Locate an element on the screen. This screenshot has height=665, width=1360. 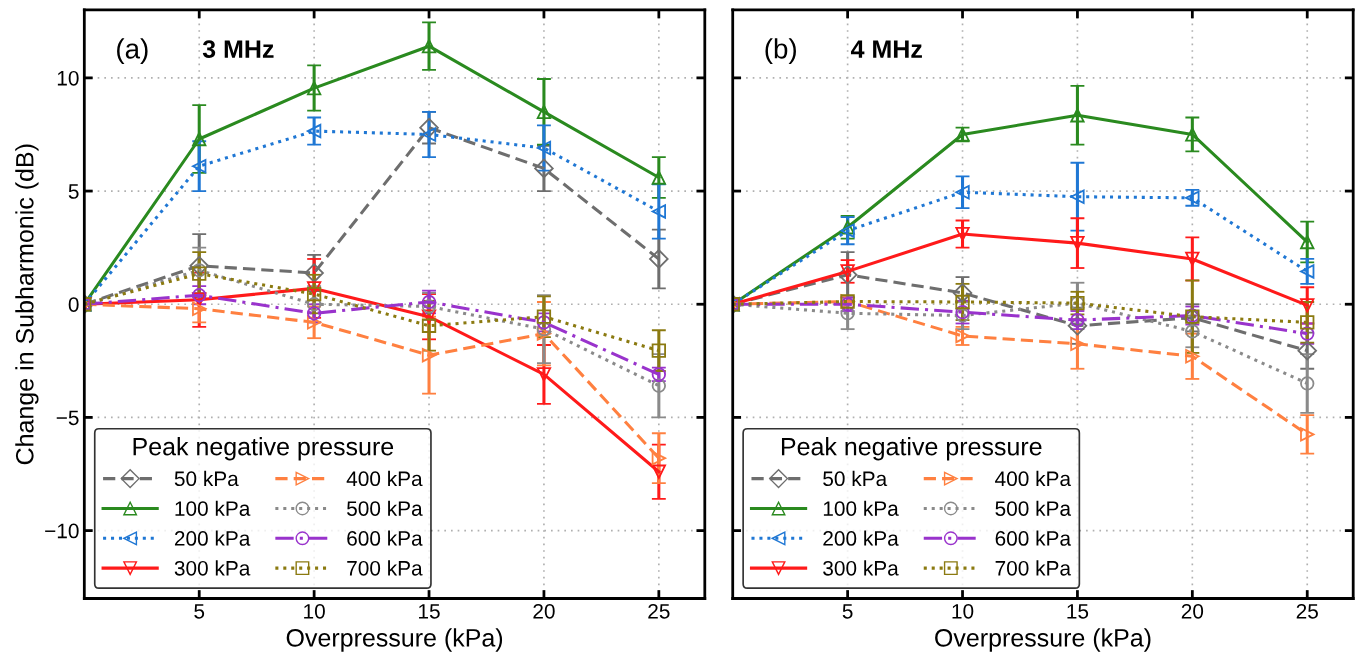
y-tick-label: 10 is located at coordinates (68, 78).